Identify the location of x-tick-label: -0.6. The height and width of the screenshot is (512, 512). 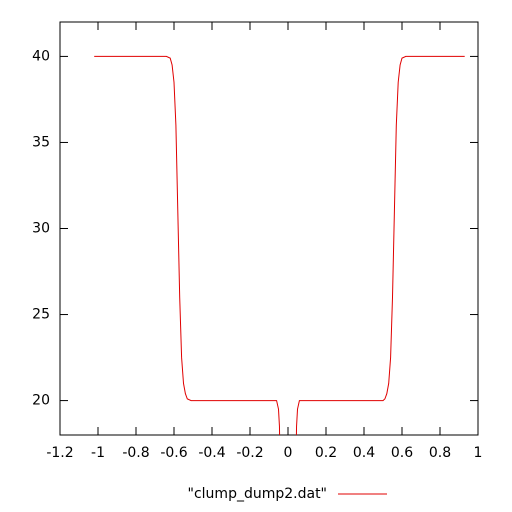
(173, 453).